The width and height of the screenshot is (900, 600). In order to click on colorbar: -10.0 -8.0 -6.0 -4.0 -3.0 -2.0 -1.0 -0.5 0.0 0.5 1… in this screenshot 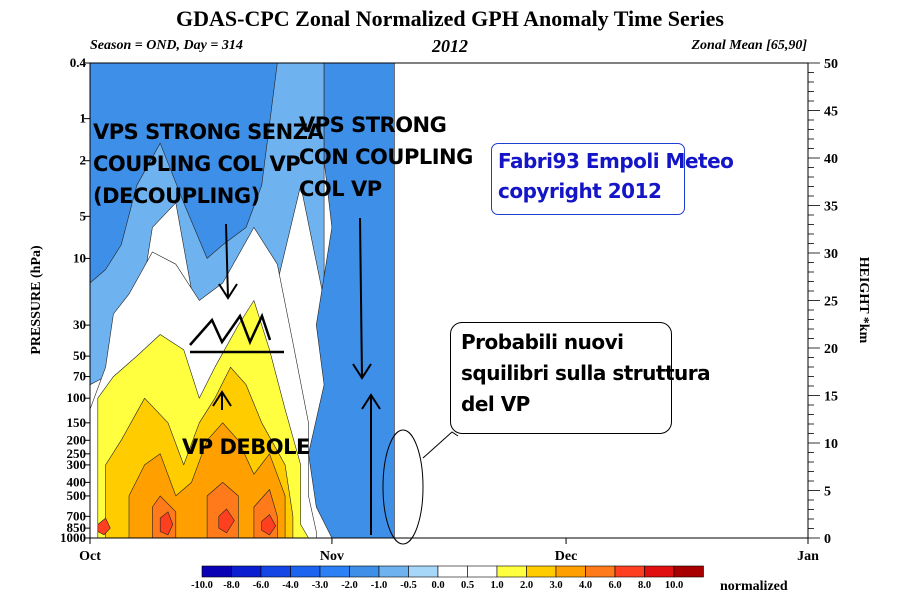, I will do `click(489, 579)`.